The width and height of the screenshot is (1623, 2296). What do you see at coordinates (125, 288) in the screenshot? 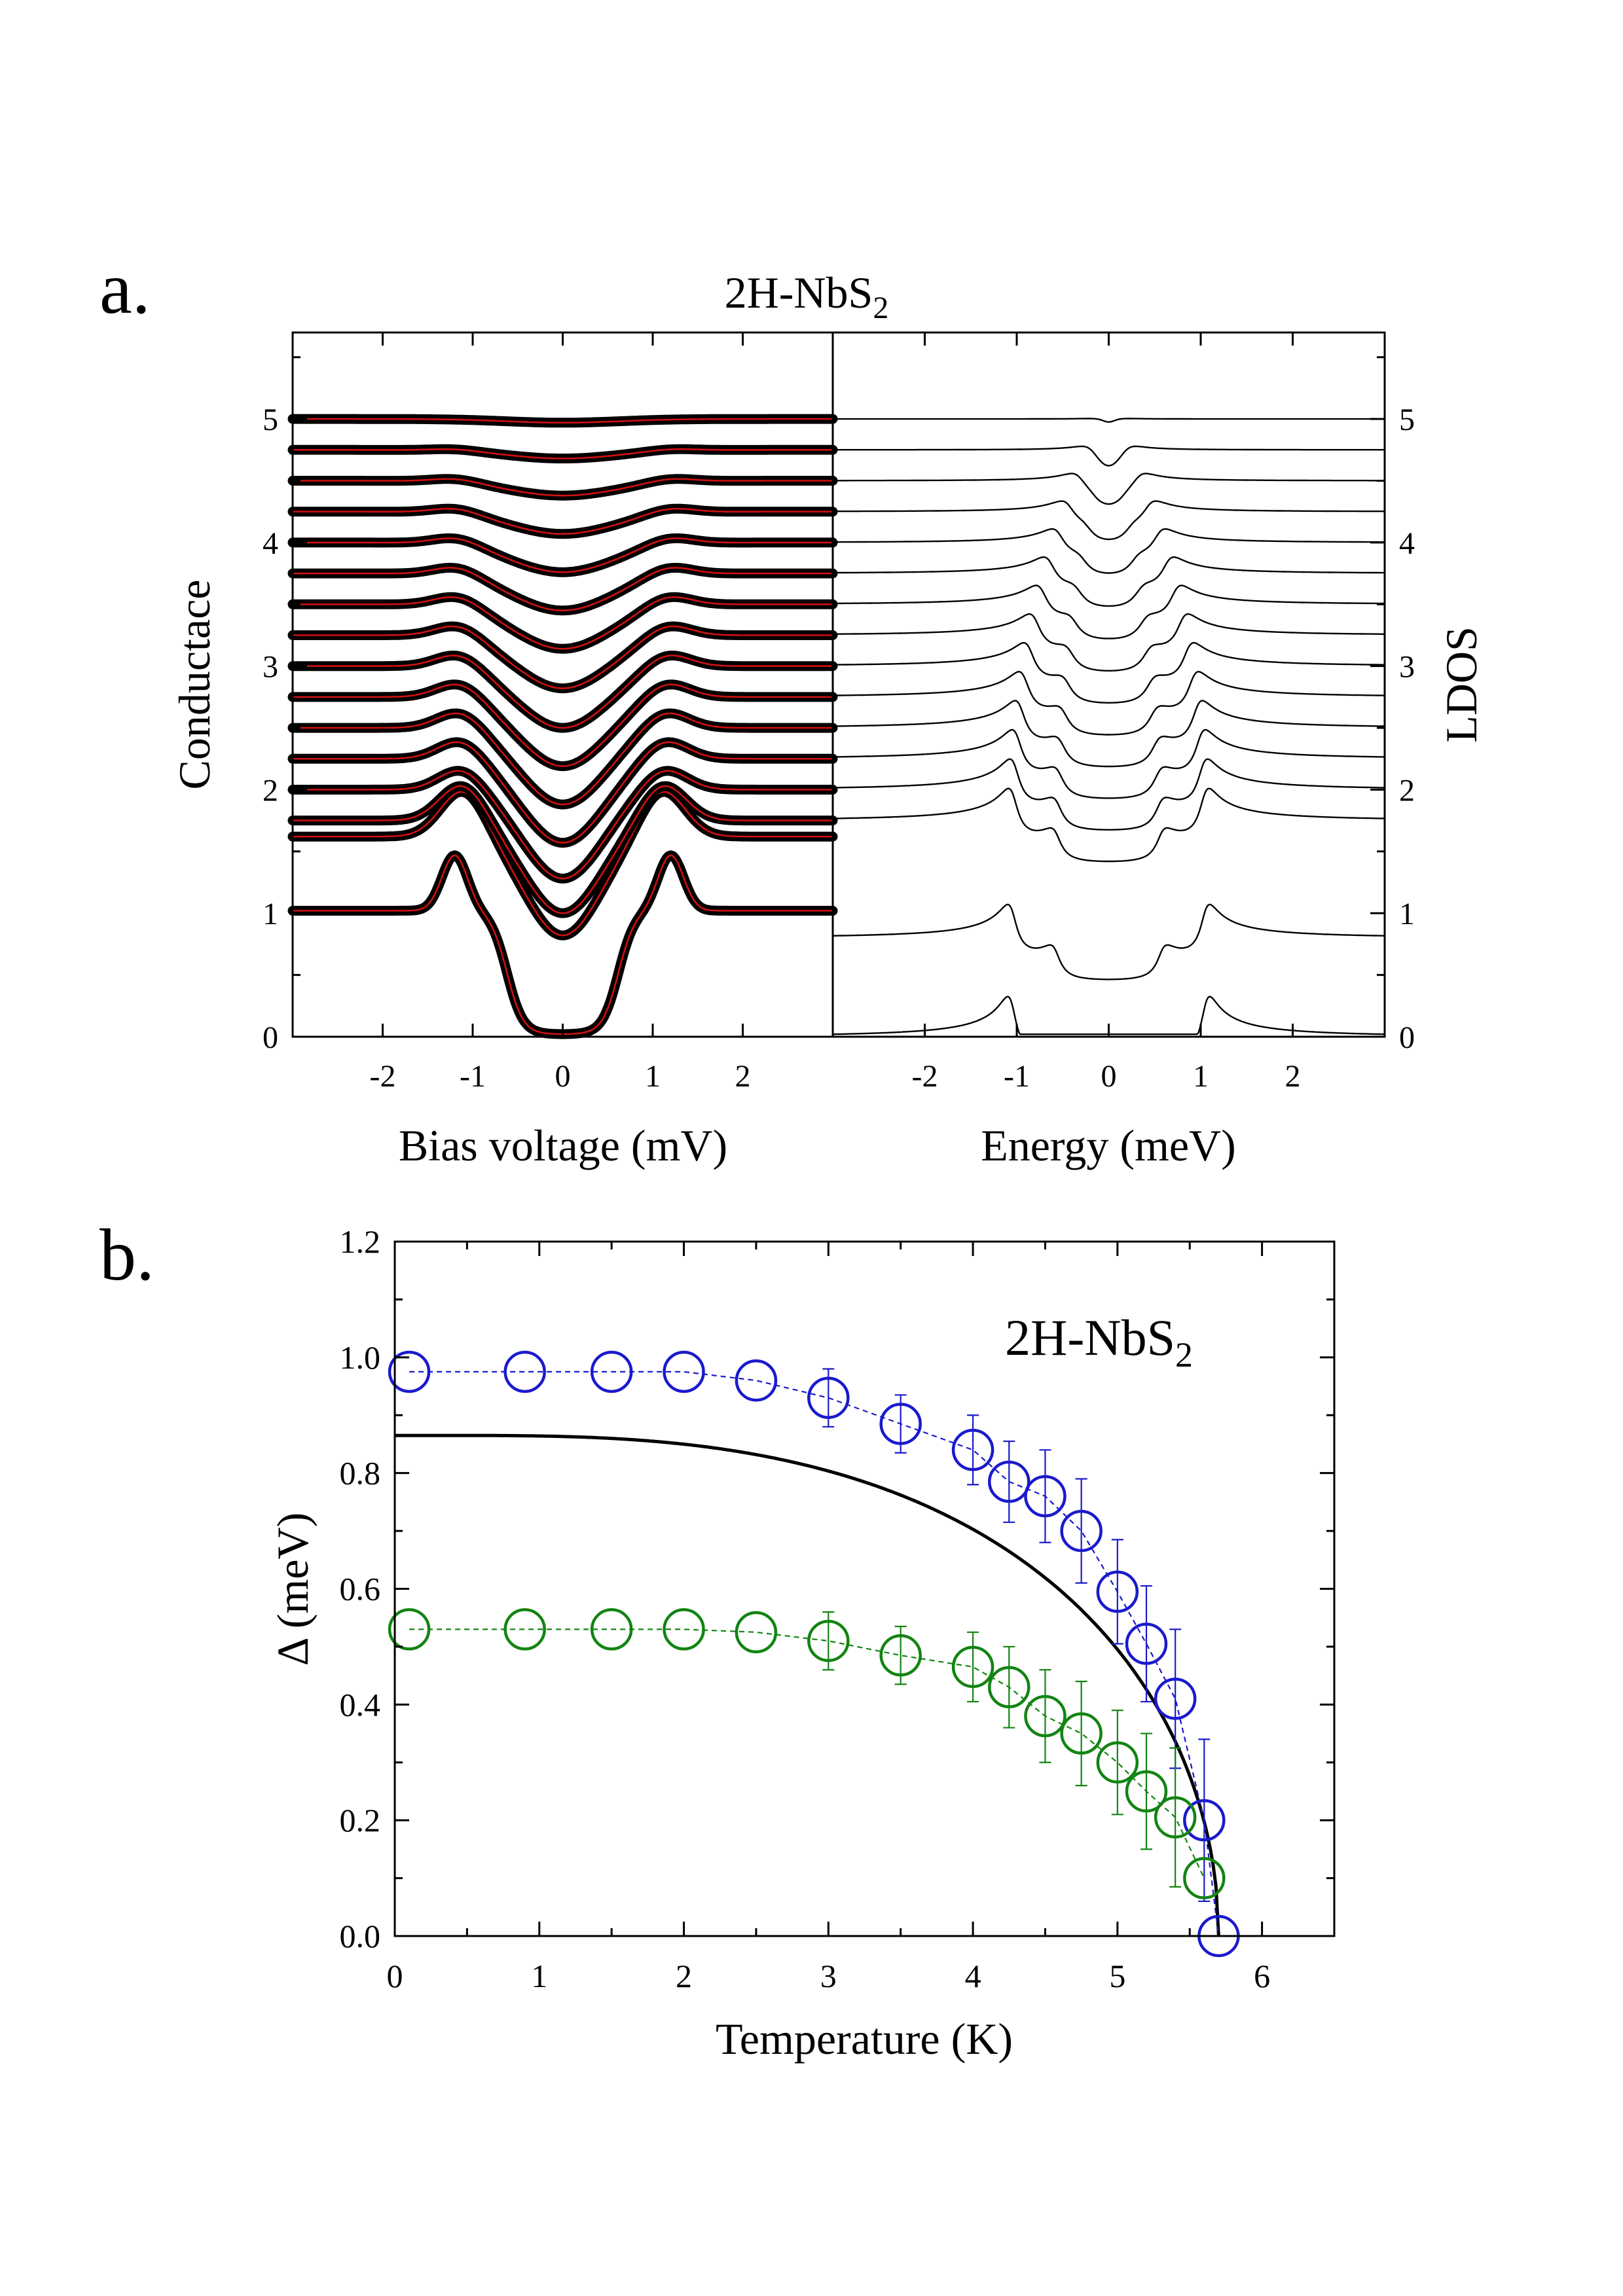
I see `panel-a-label: a.` at bounding box center [125, 288].